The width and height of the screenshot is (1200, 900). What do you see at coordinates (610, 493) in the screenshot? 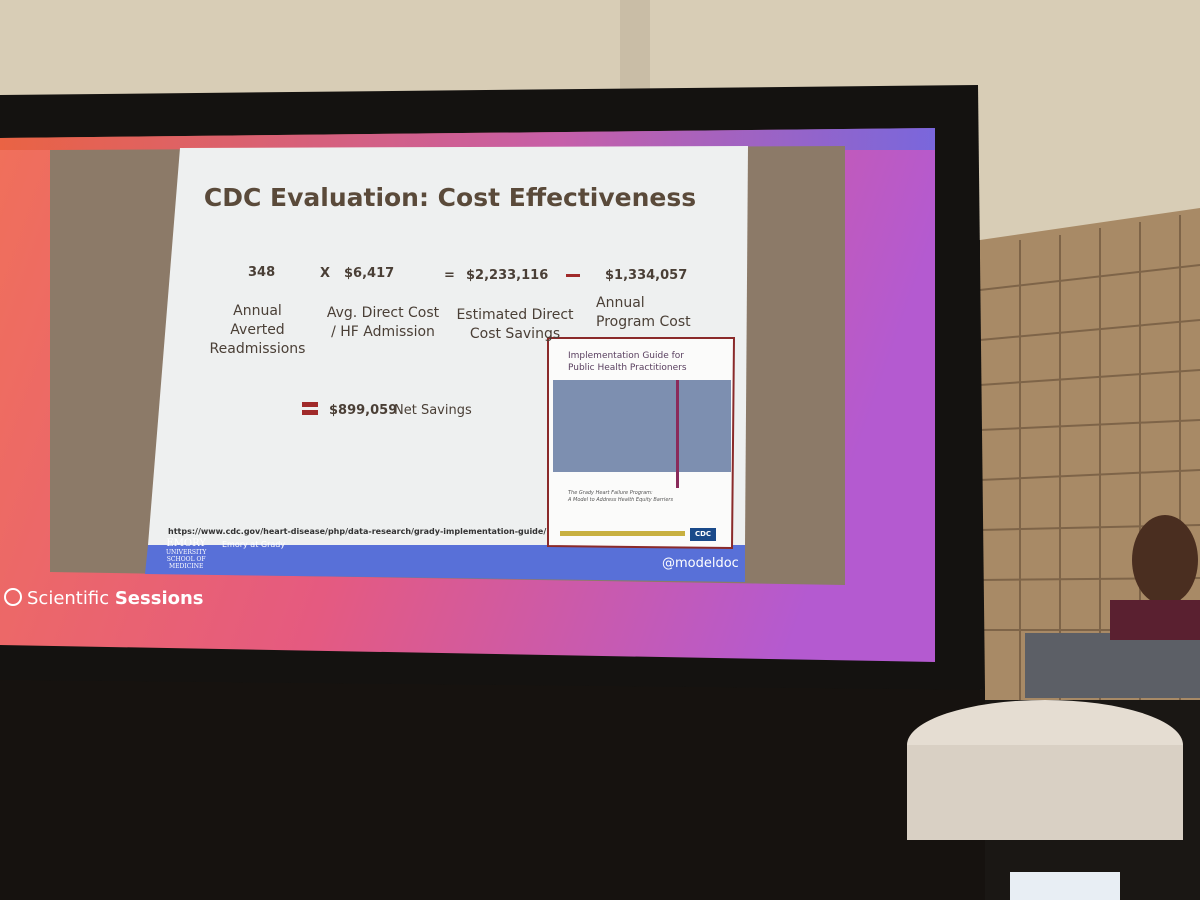
I see `subtitle-line: The Grady Heart Failure Program:` at bounding box center [610, 493].